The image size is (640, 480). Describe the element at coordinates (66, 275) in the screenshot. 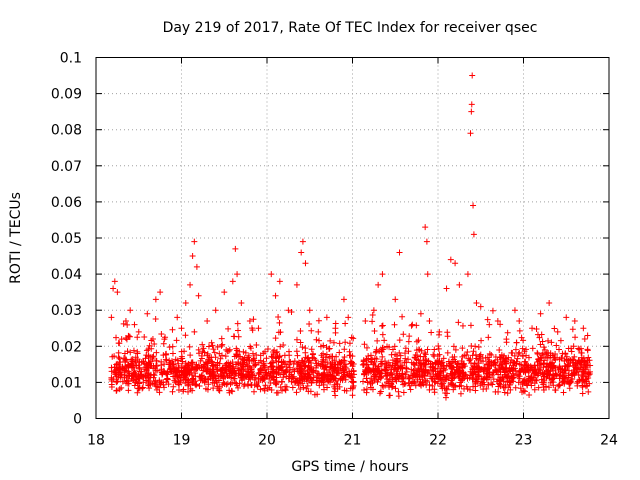

I see `y-tick-label: 0.04` at that location.